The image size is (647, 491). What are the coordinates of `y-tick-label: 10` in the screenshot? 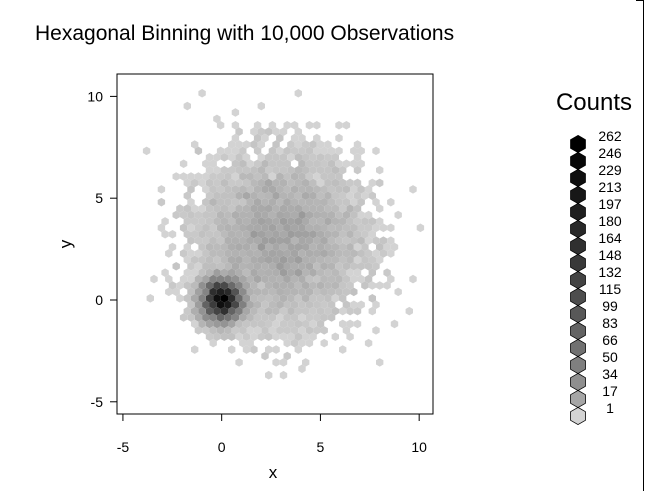 It's located at (95, 96).